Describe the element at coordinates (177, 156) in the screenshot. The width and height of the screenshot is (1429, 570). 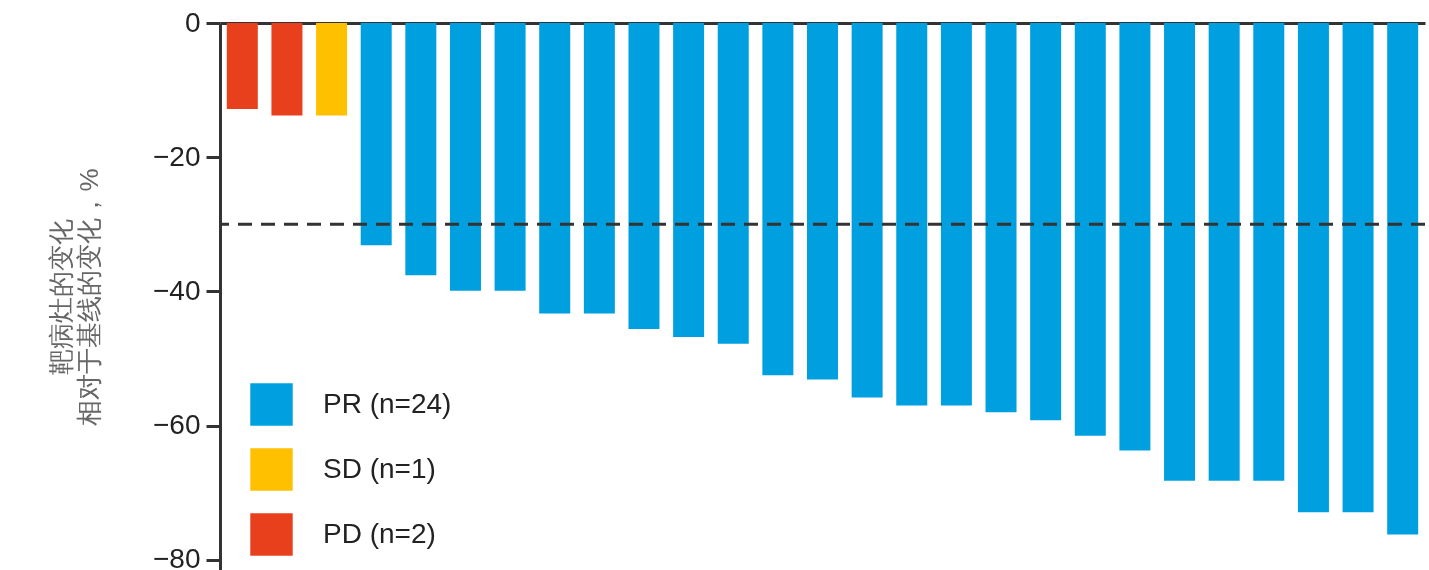
I see `y-tick-label: −20` at that location.